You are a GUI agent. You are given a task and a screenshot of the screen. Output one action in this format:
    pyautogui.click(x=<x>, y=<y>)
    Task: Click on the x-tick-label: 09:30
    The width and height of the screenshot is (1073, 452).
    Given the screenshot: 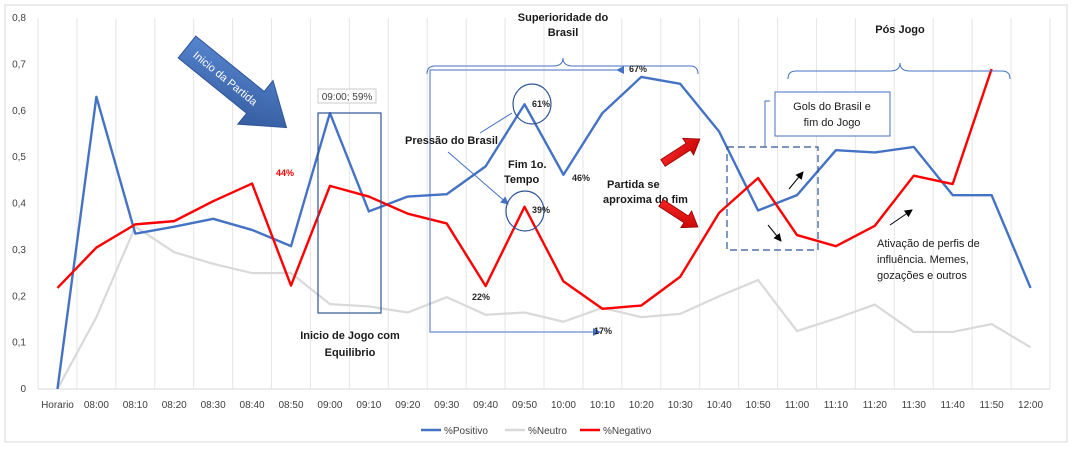 What is the action you would take?
    pyautogui.click(x=446, y=405)
    